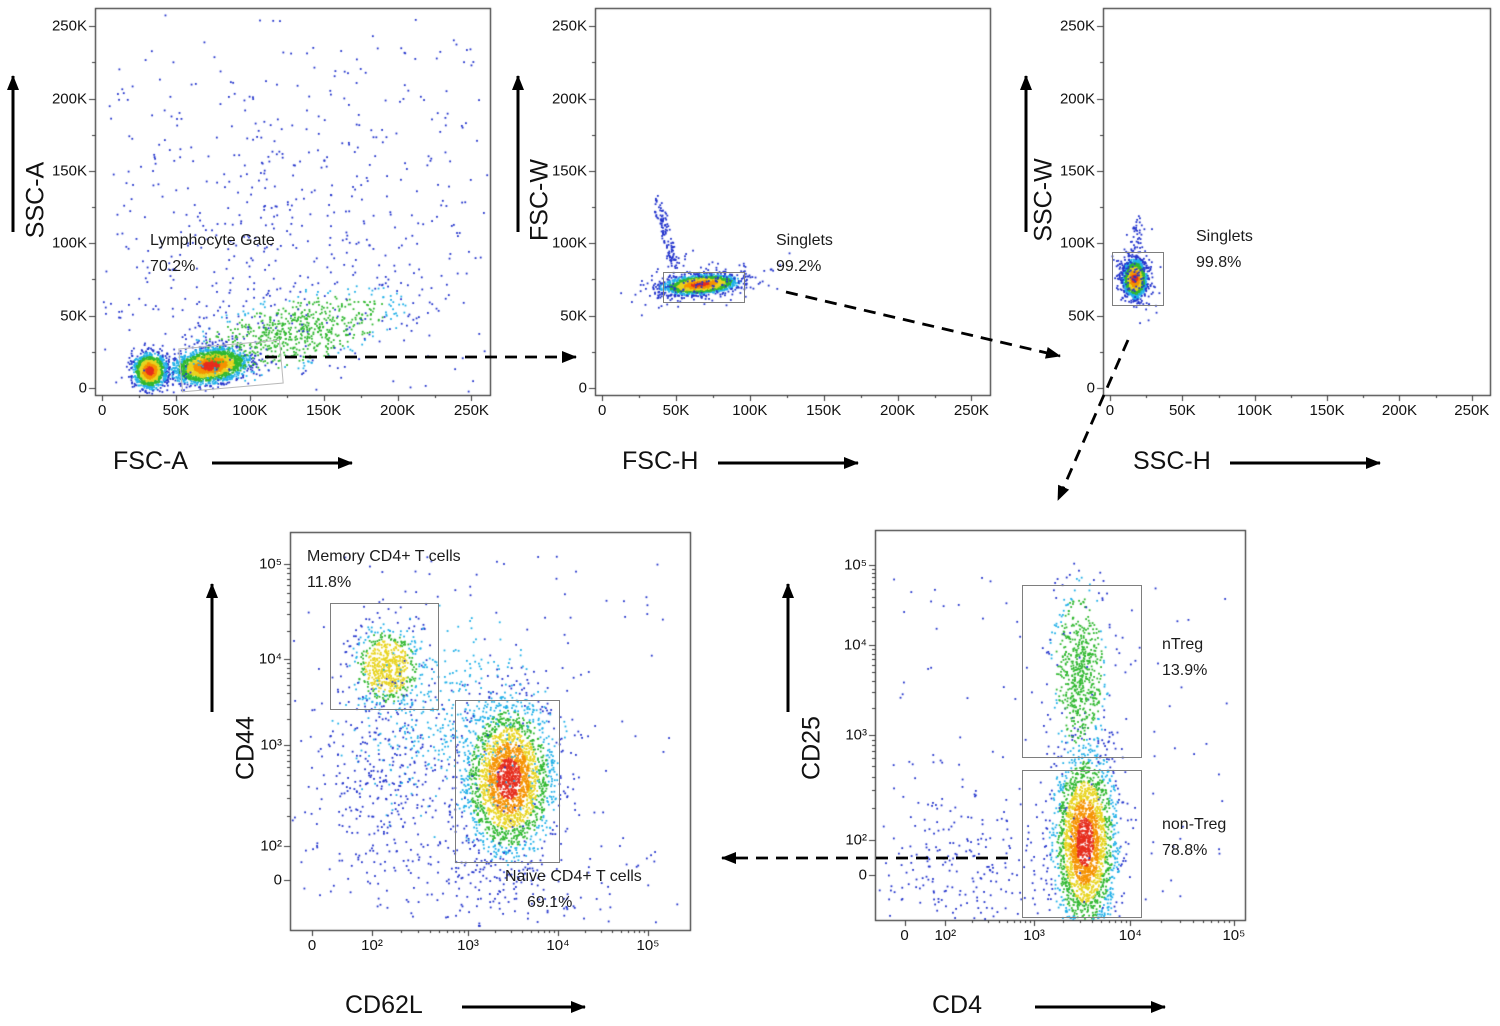 The width and height of the screenshot is (1500, 1026). What do you see at coordinates (1219, 262) in the screenshot?
I see `gate-percent: 99.8%` at bounding box center [1219, 262].